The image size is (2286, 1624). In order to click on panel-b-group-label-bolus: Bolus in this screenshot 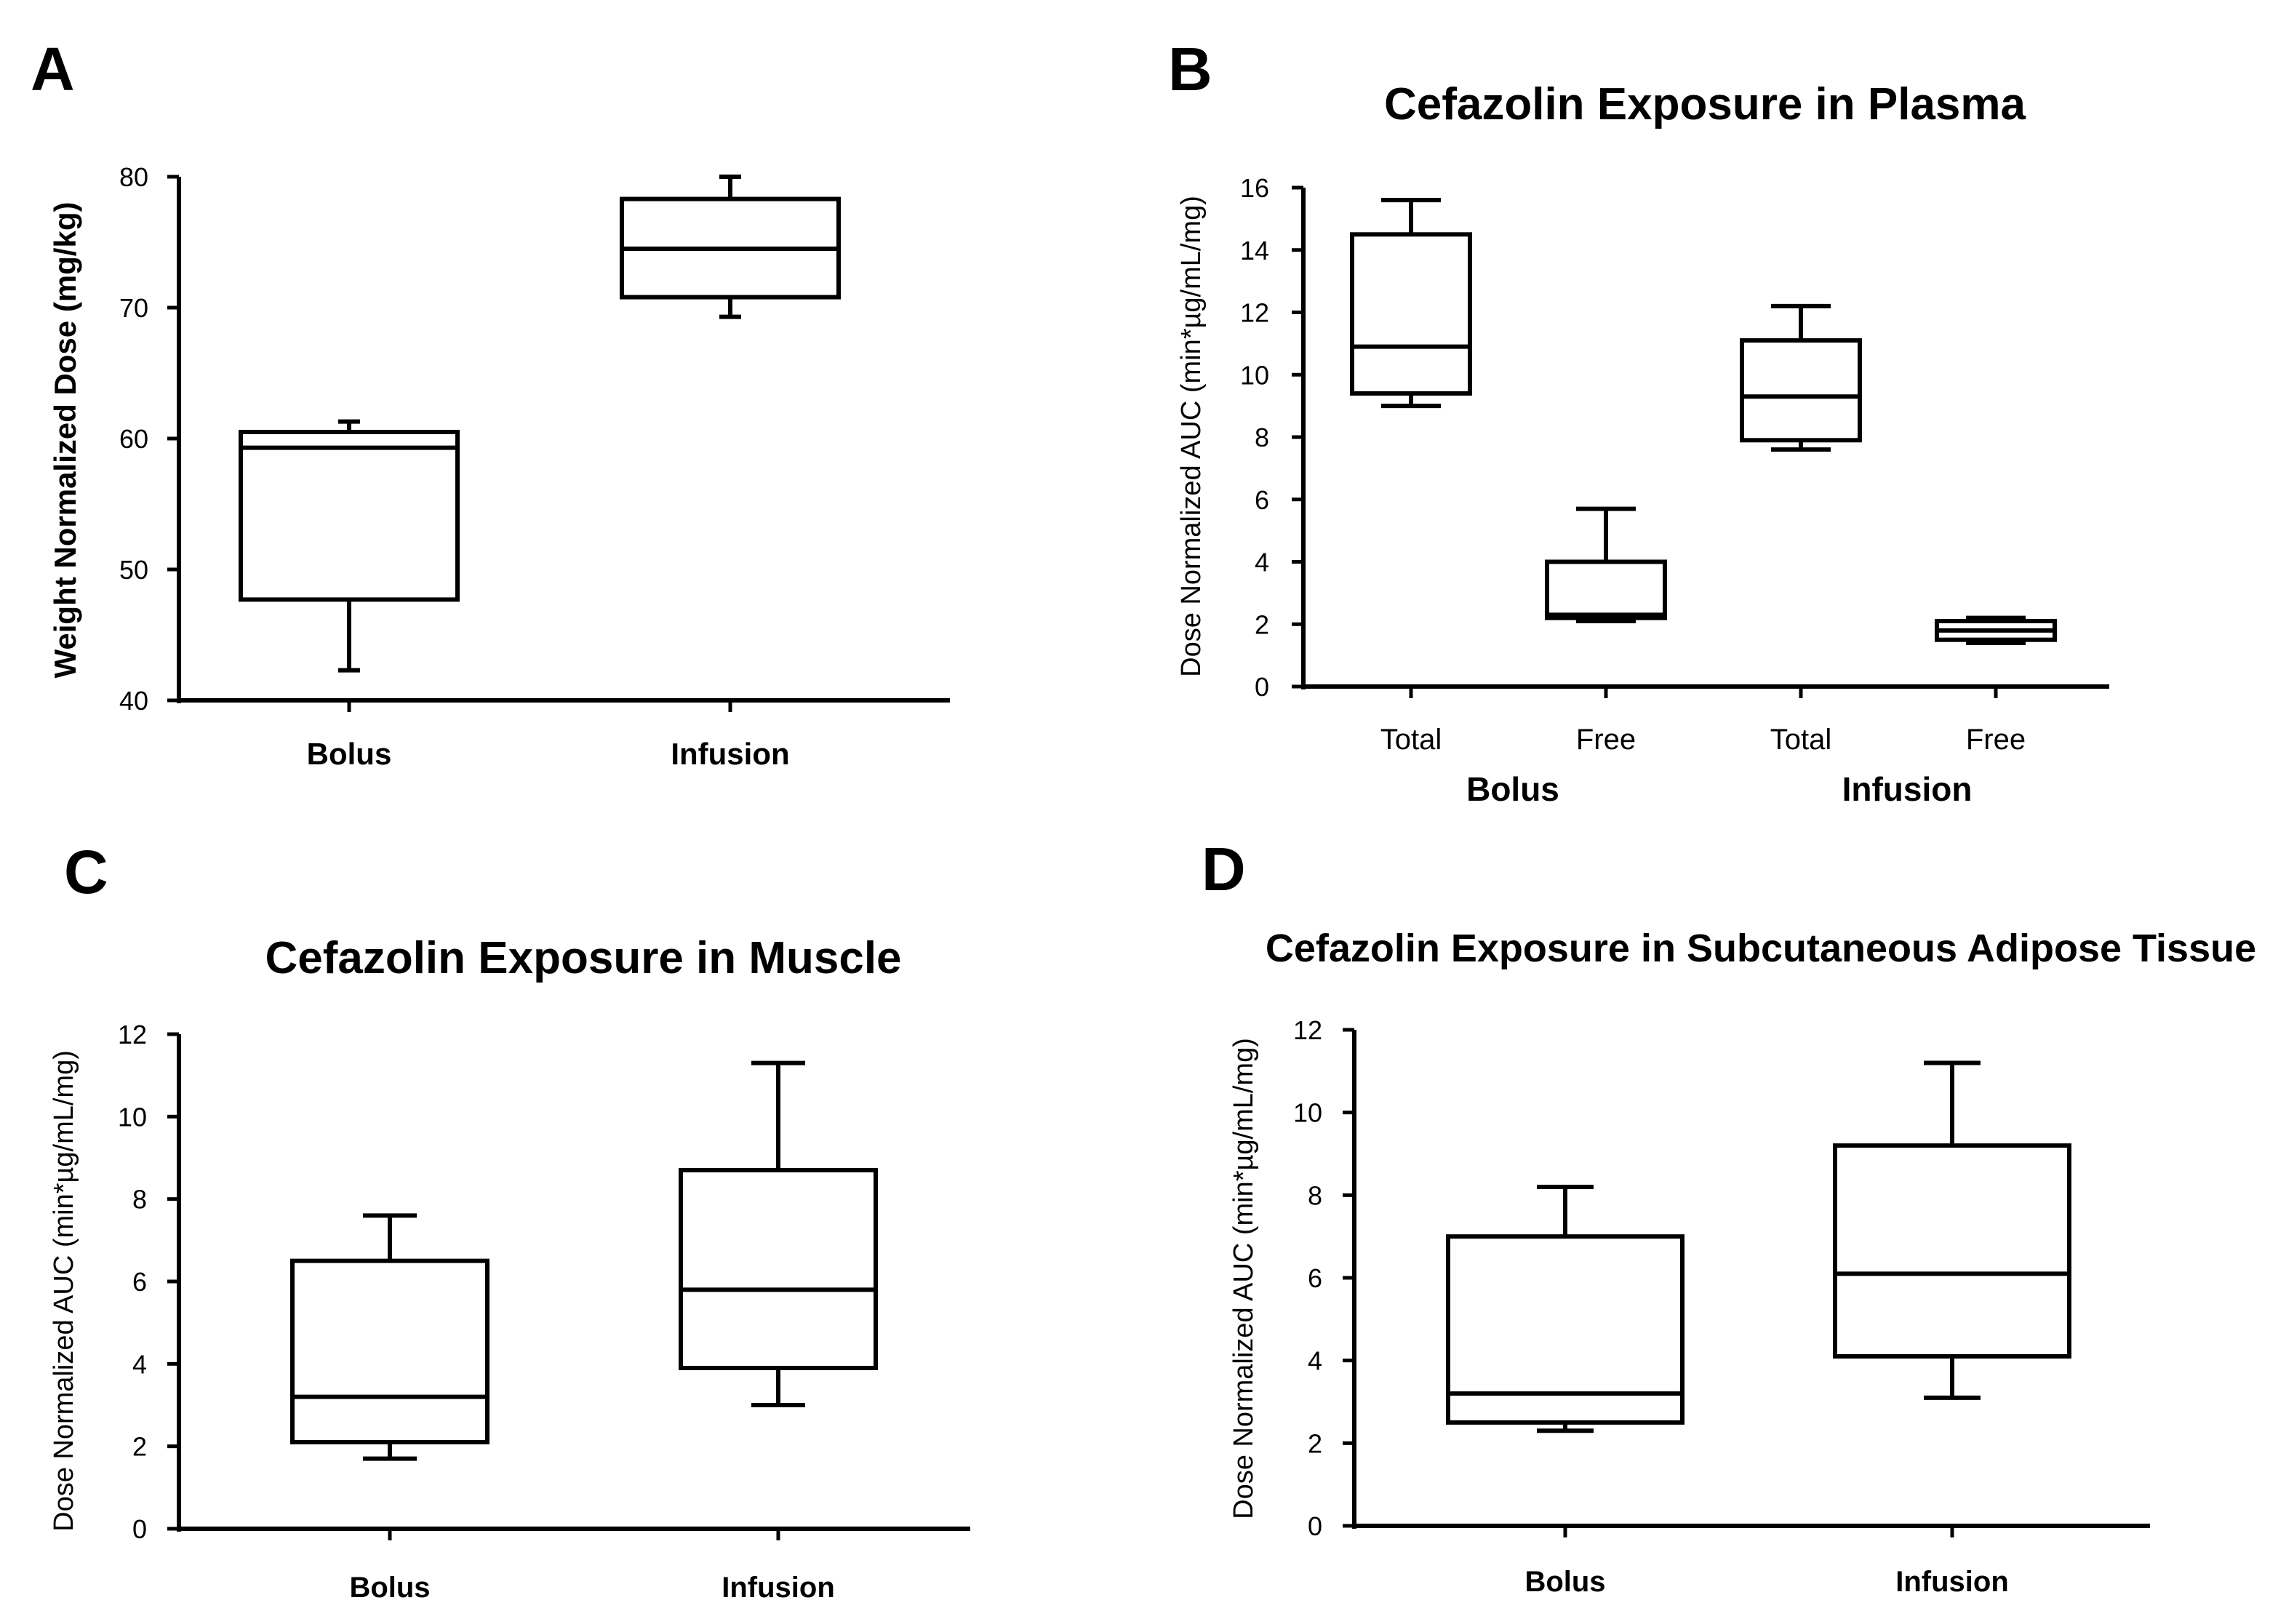, I will do `click(1512, 789)`.